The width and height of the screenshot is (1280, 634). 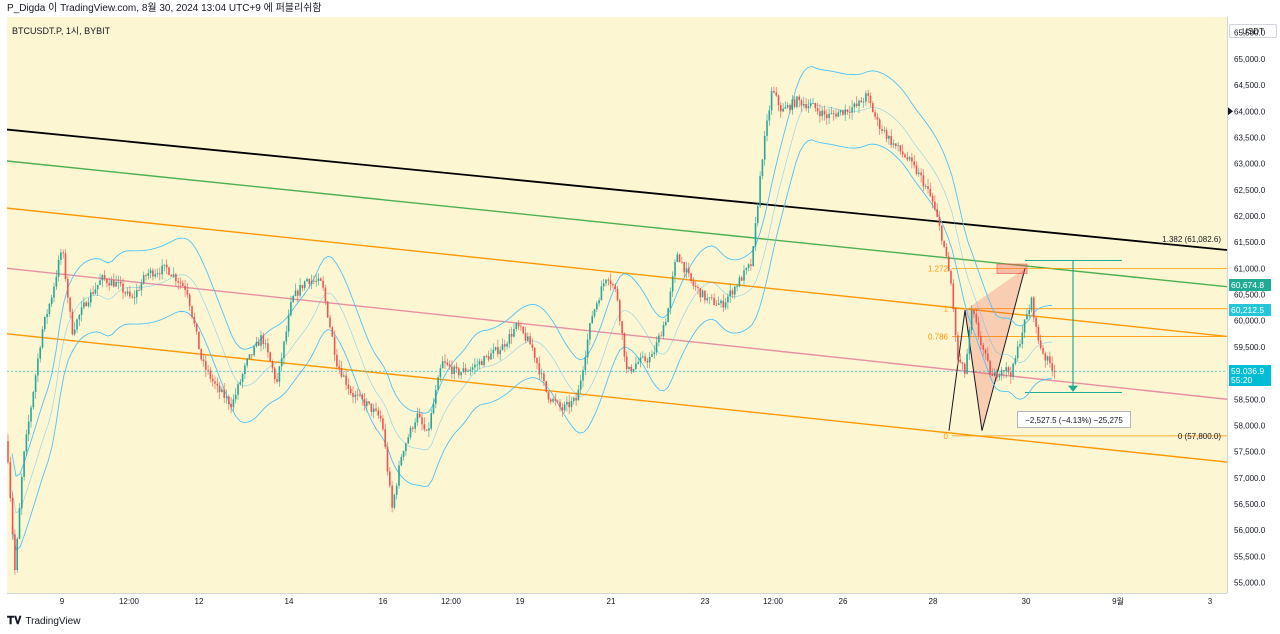 I want to click on x-tick-label: 28, so click(x=933, y=601).